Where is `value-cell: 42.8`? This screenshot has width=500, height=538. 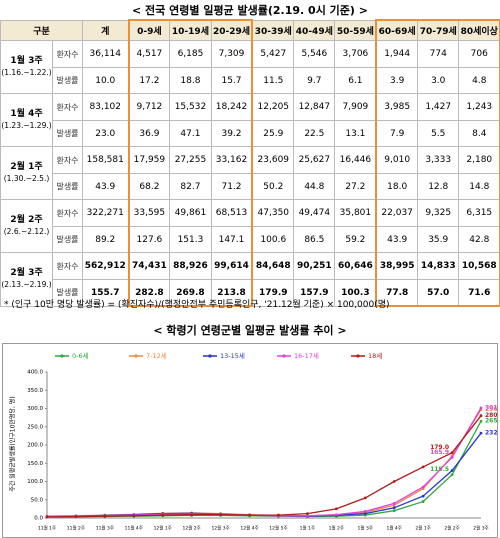
value-cell: 42.8 is located at coordinates (479, 239).